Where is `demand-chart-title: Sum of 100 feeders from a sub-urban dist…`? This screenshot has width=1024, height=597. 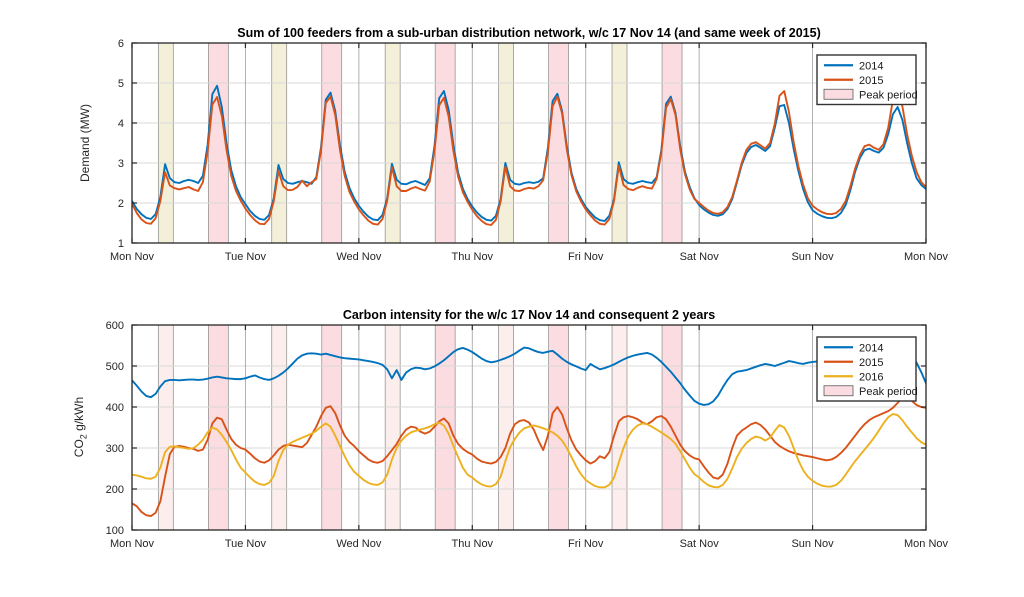 demand-chart-title: Sum of 100 feeders from a sub-urban dist… is located at coordinates (529, 33).